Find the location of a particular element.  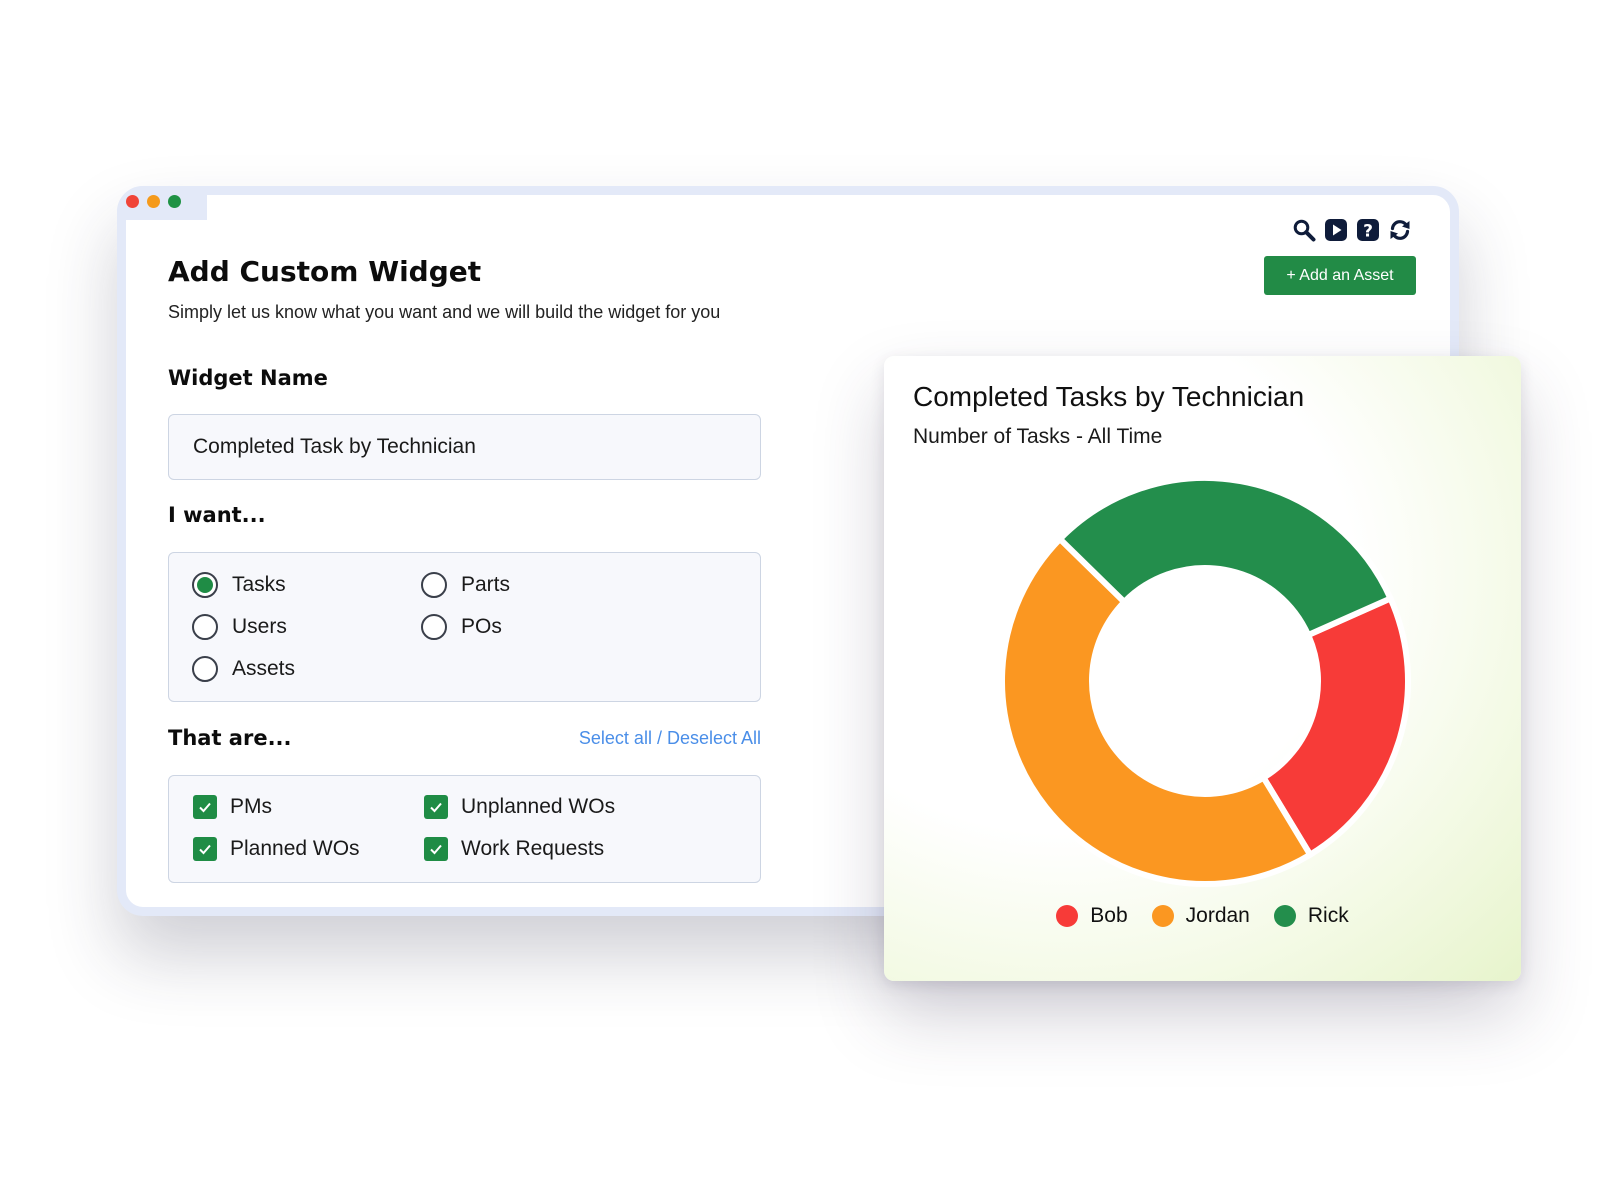

donut-slice-rick is located at coordinates (1225, 557).